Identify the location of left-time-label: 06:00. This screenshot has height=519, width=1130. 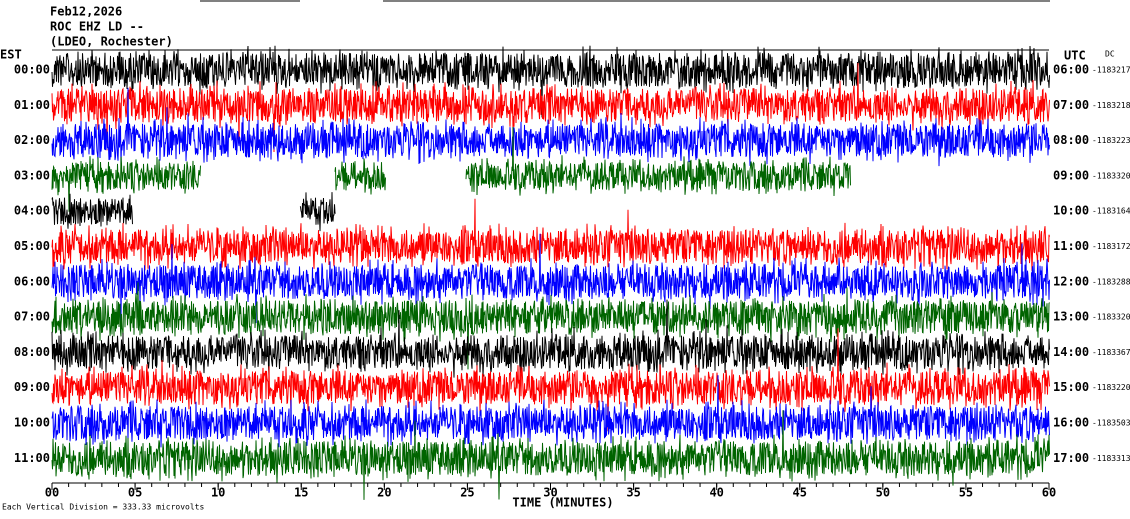
(32, 281).